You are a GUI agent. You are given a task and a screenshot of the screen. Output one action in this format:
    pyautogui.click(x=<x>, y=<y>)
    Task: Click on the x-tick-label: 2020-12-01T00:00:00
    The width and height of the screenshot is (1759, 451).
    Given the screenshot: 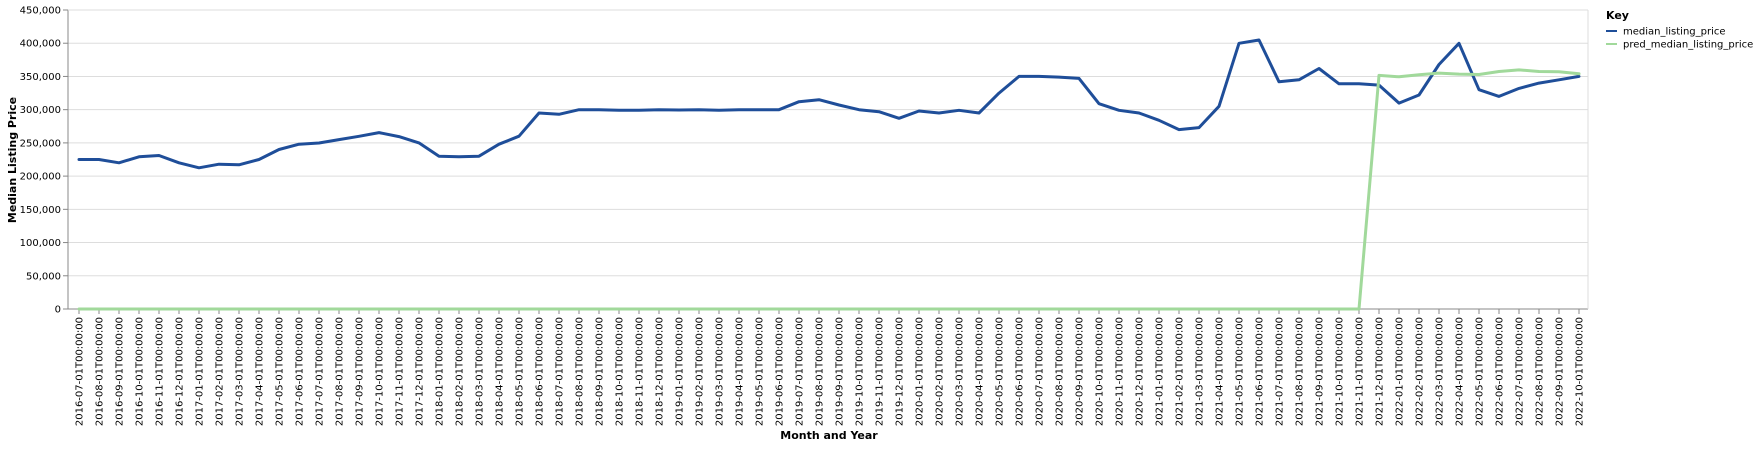 What is the action you would take?
    pyautogui.click(x=1140, y=371)
    